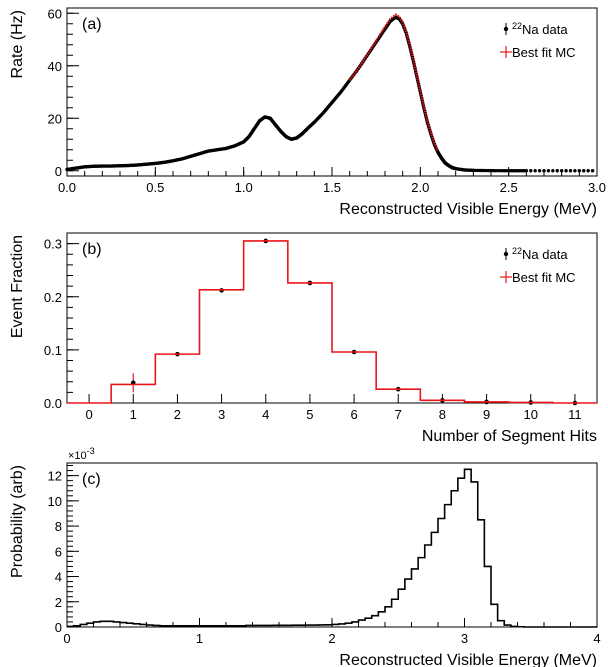 This screenshot has width=608, height=667. I want to click on y-multiplier: ×10⁻³, so click(81, 454).